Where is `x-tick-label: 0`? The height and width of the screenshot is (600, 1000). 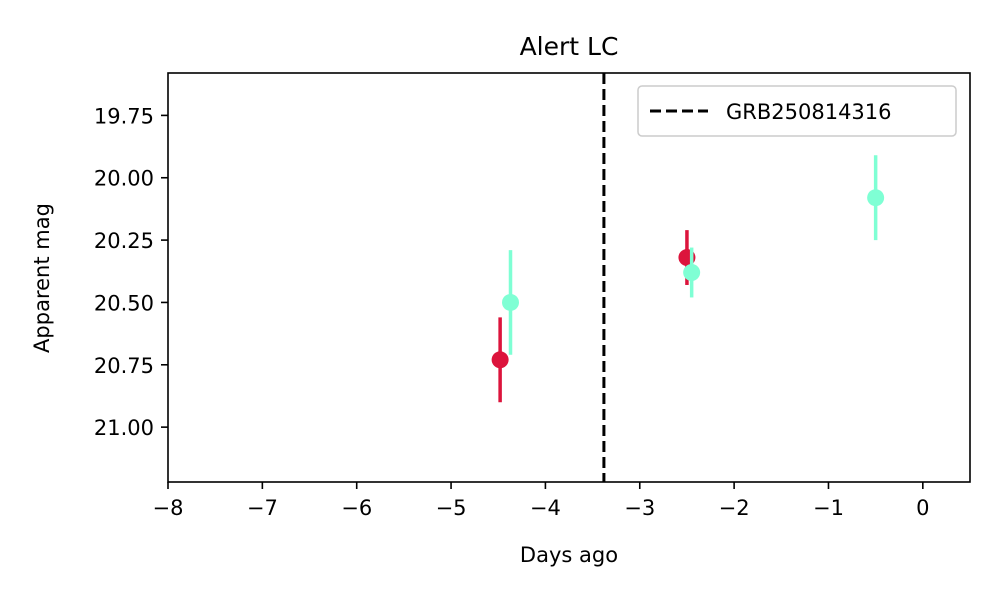 x-tick-label: 0 is located at coordinates (922, 508).